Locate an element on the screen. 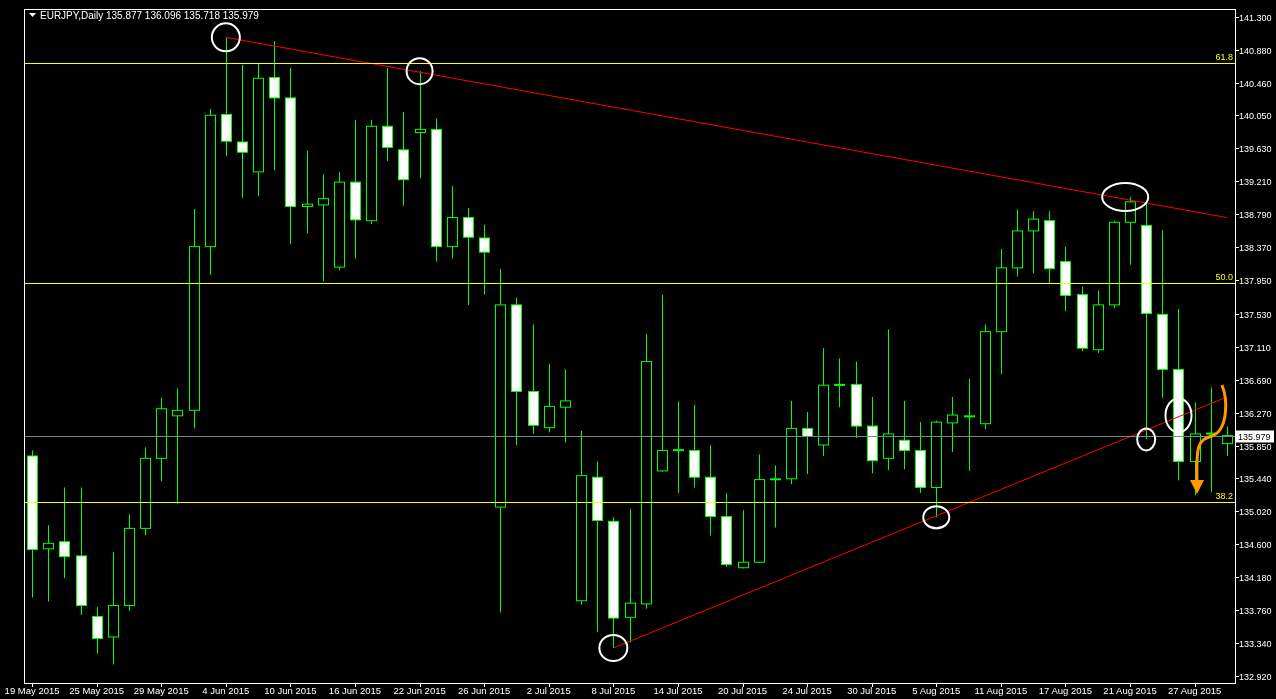  y-tick-label: 132.920 is located at coordinates (1255, 676).